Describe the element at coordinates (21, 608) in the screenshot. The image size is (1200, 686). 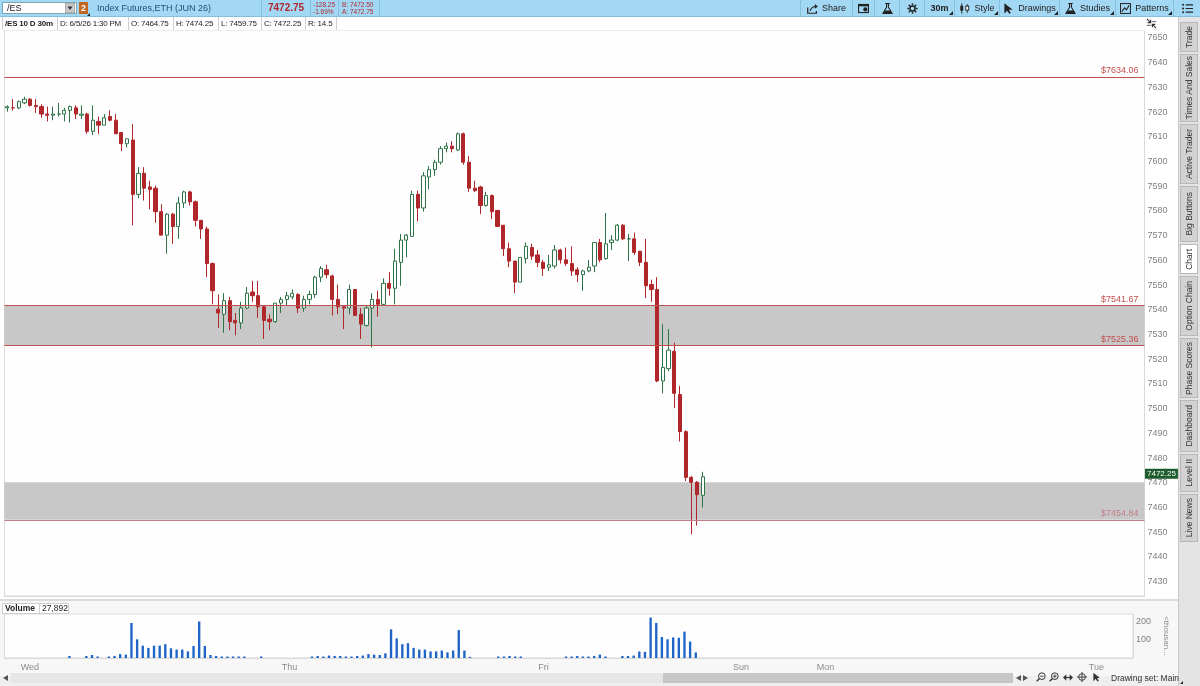
I see `chart-title: Volume` at that location.